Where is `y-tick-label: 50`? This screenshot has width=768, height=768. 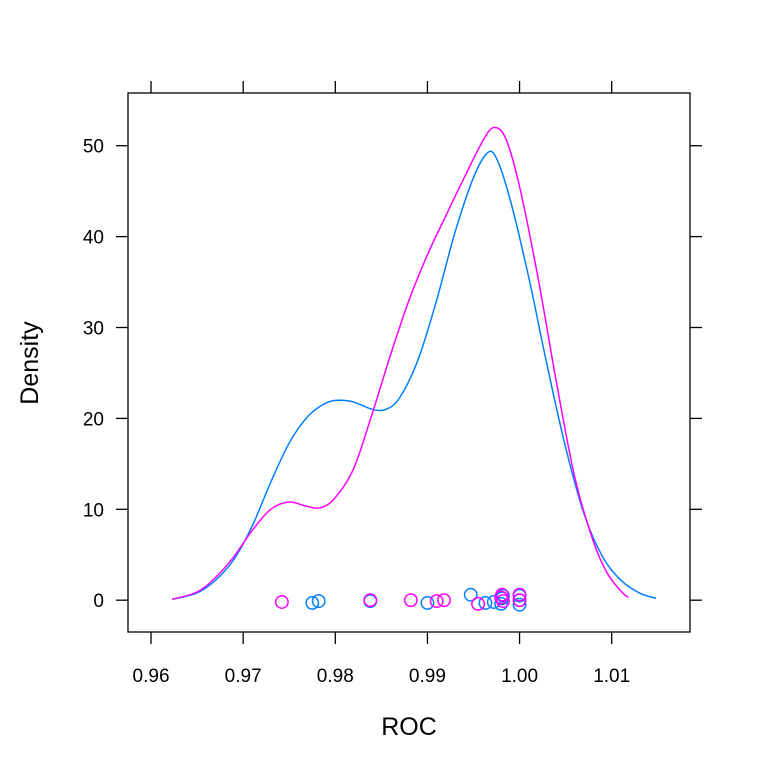 y-tick-label: 50 is located at coordinates (93, 147).